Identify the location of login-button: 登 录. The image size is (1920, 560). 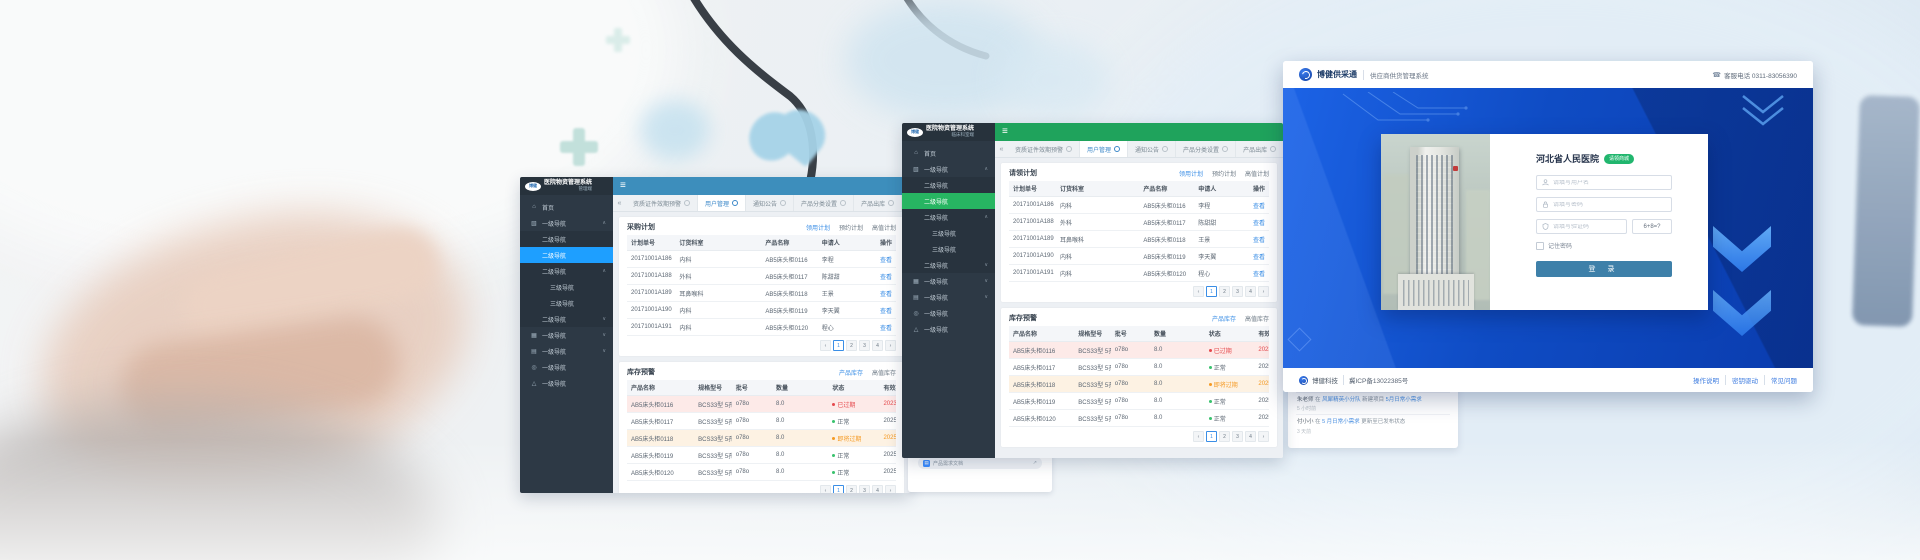
(1604, 269).